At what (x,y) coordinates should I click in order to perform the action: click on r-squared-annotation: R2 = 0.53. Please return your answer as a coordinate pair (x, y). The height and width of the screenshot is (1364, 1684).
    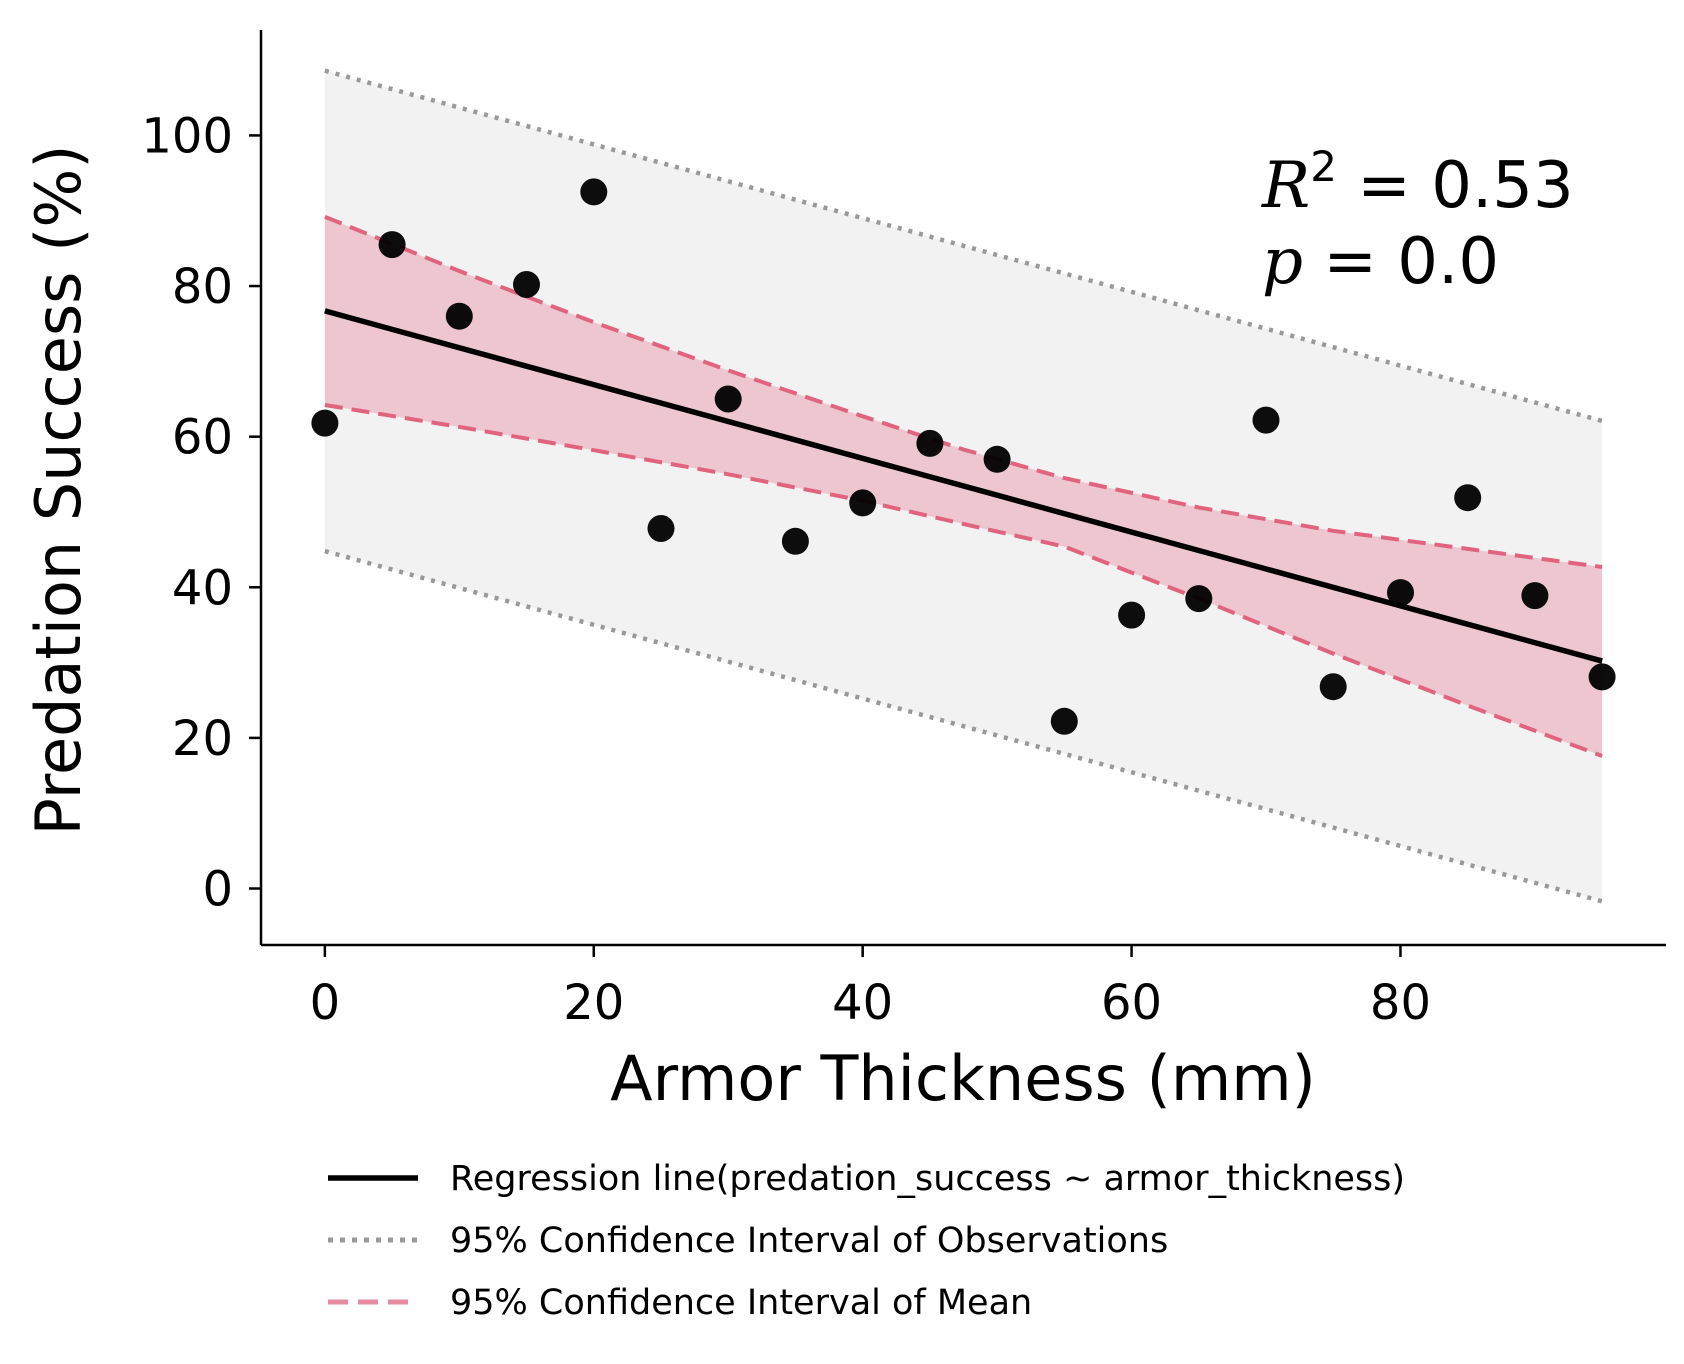
    Looking at the image, I should click on (1417, 182).